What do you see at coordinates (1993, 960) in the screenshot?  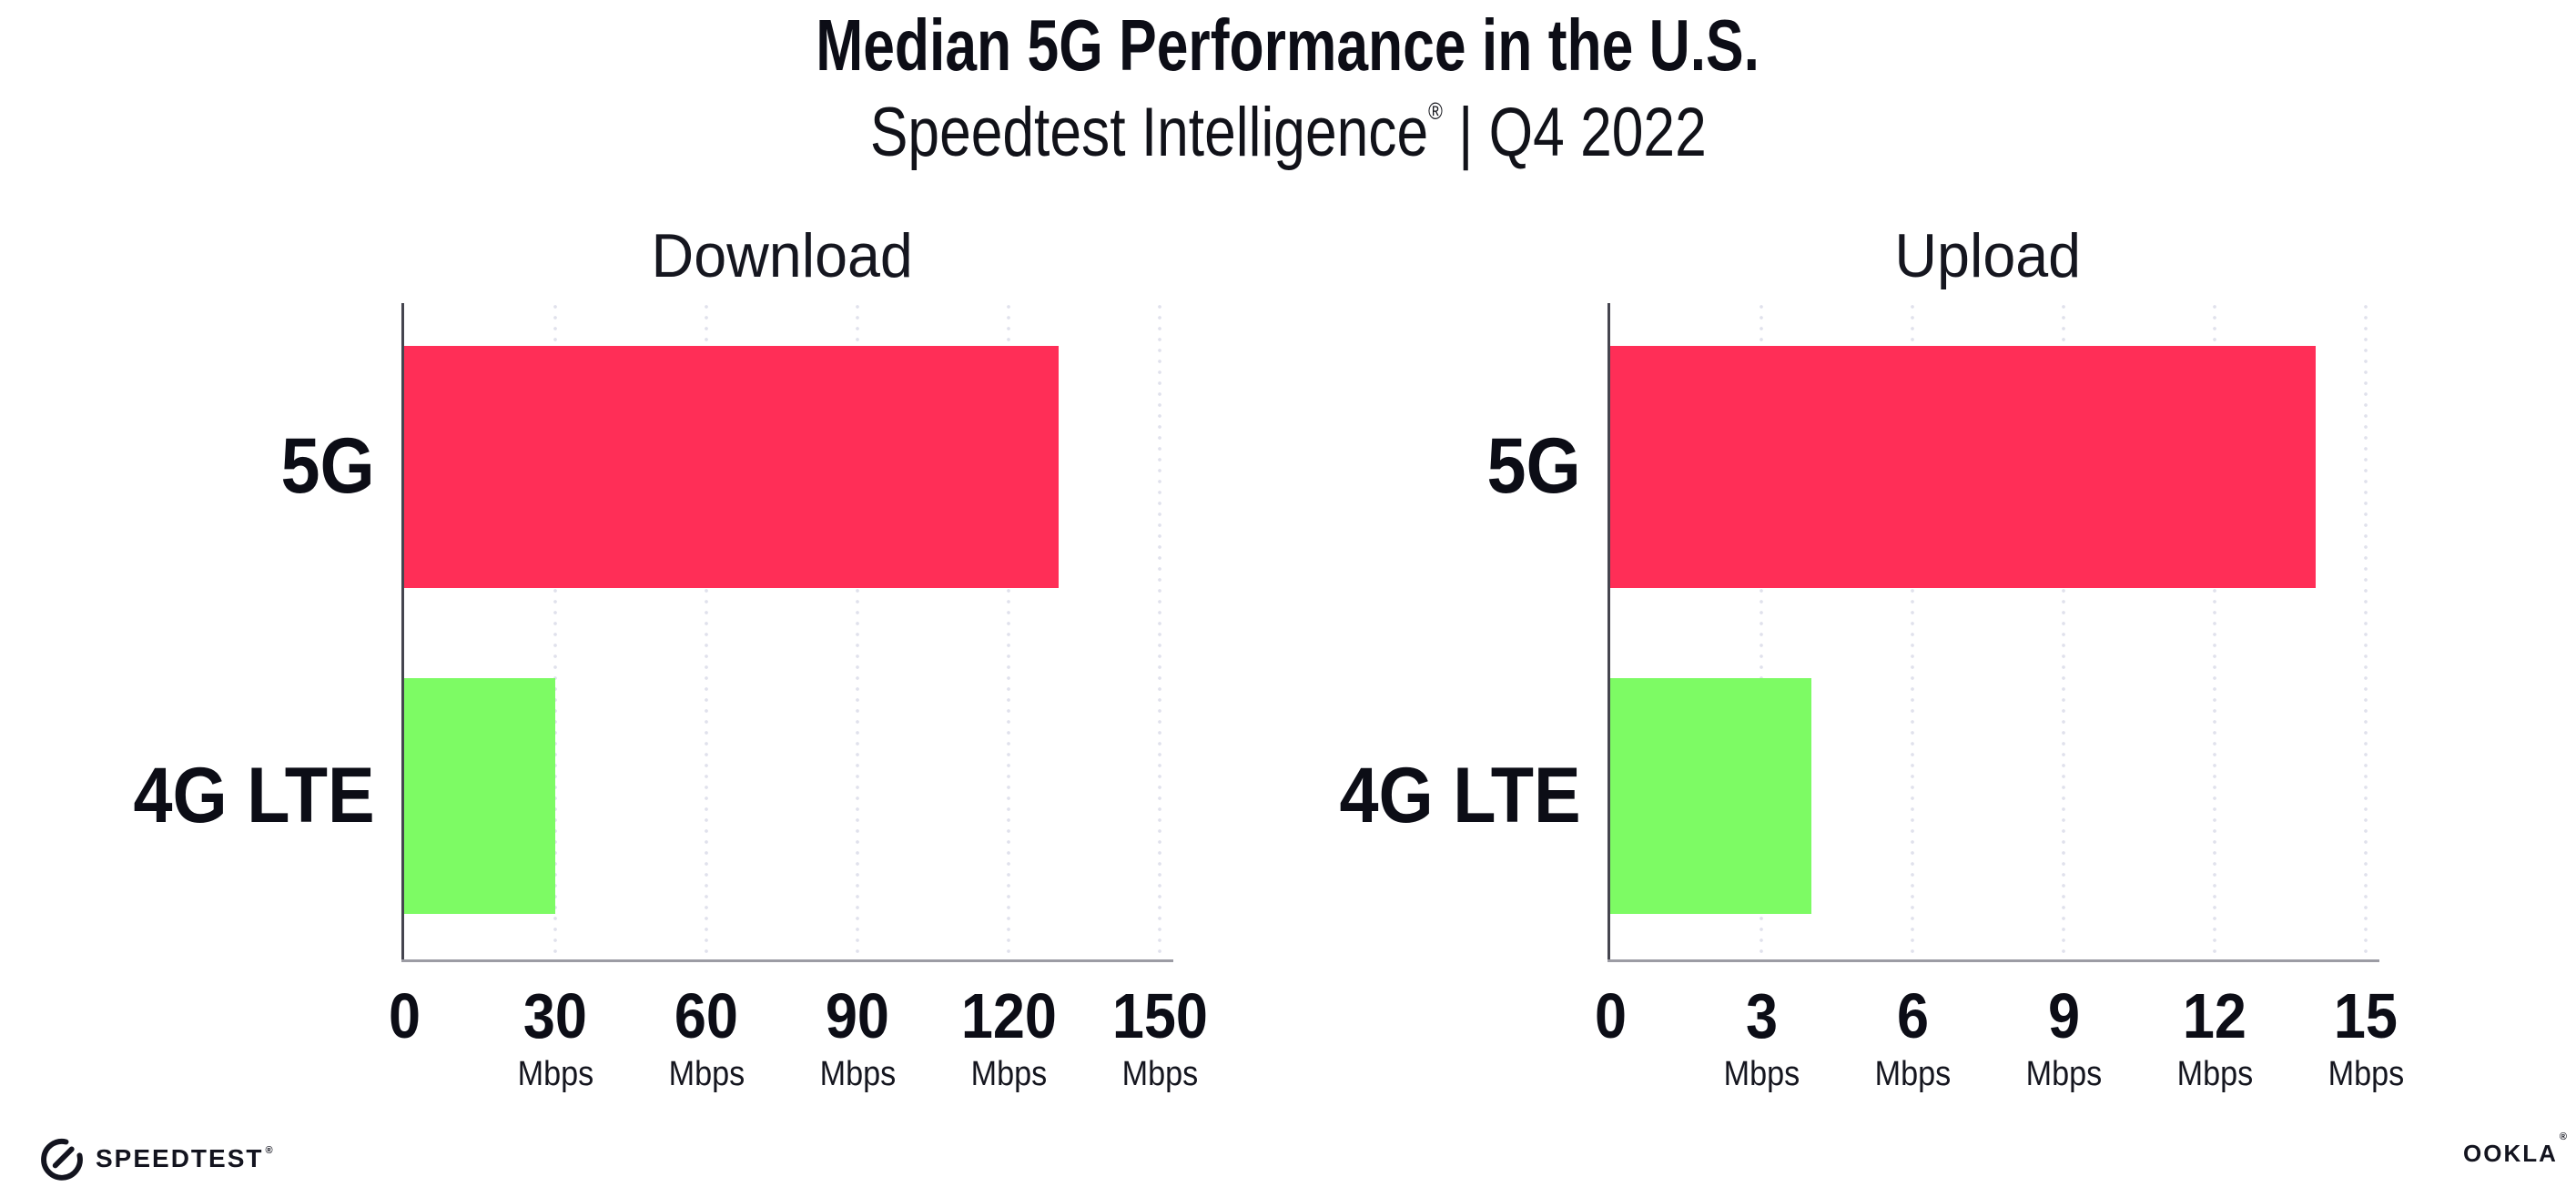 I see `upload-x-axis-line` at bounding box center [1993, 960].